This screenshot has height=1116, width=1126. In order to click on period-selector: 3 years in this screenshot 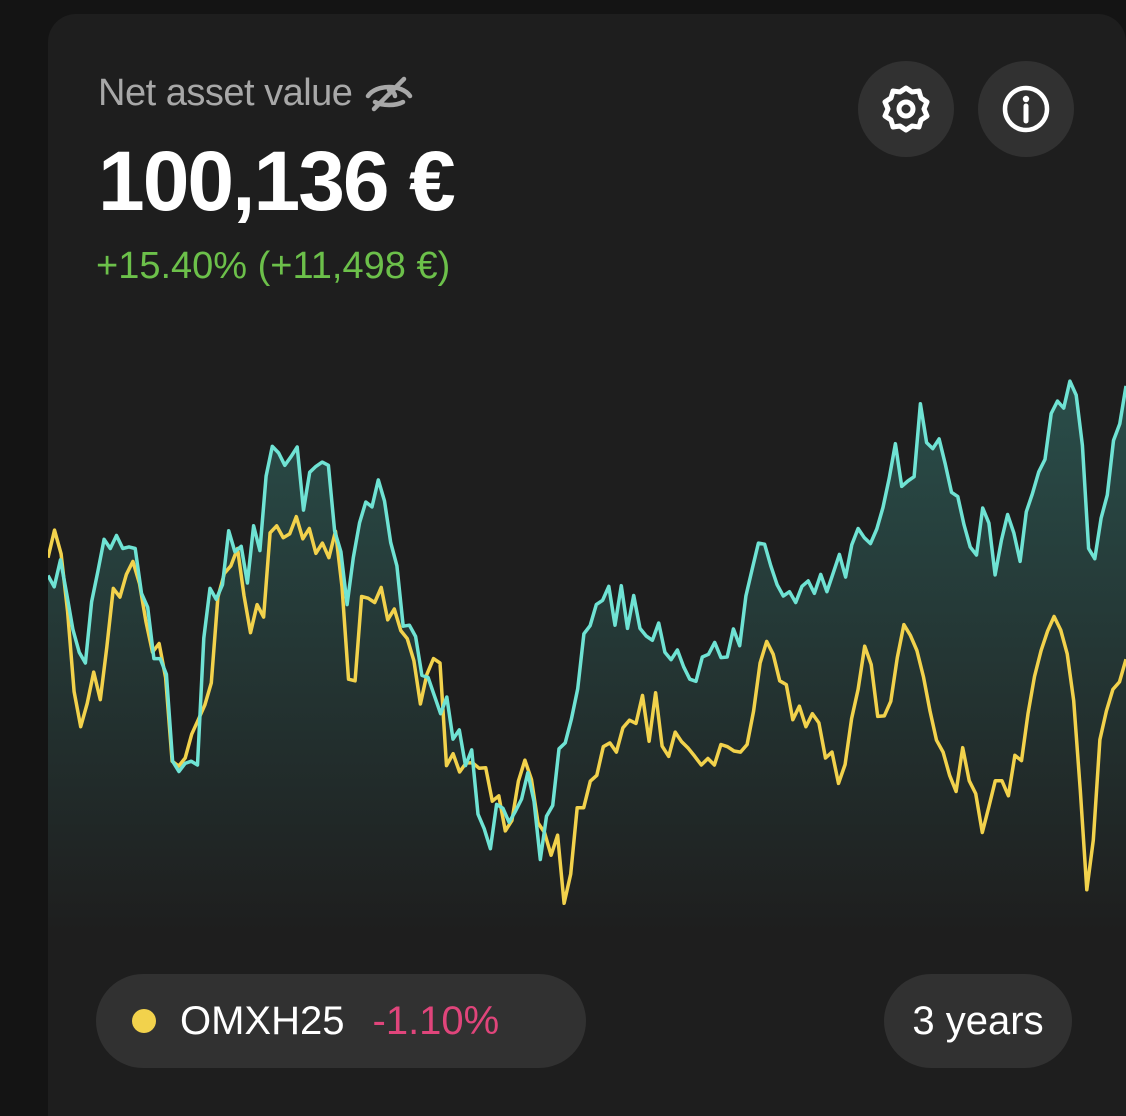, I will do `click(978, 1021)`.